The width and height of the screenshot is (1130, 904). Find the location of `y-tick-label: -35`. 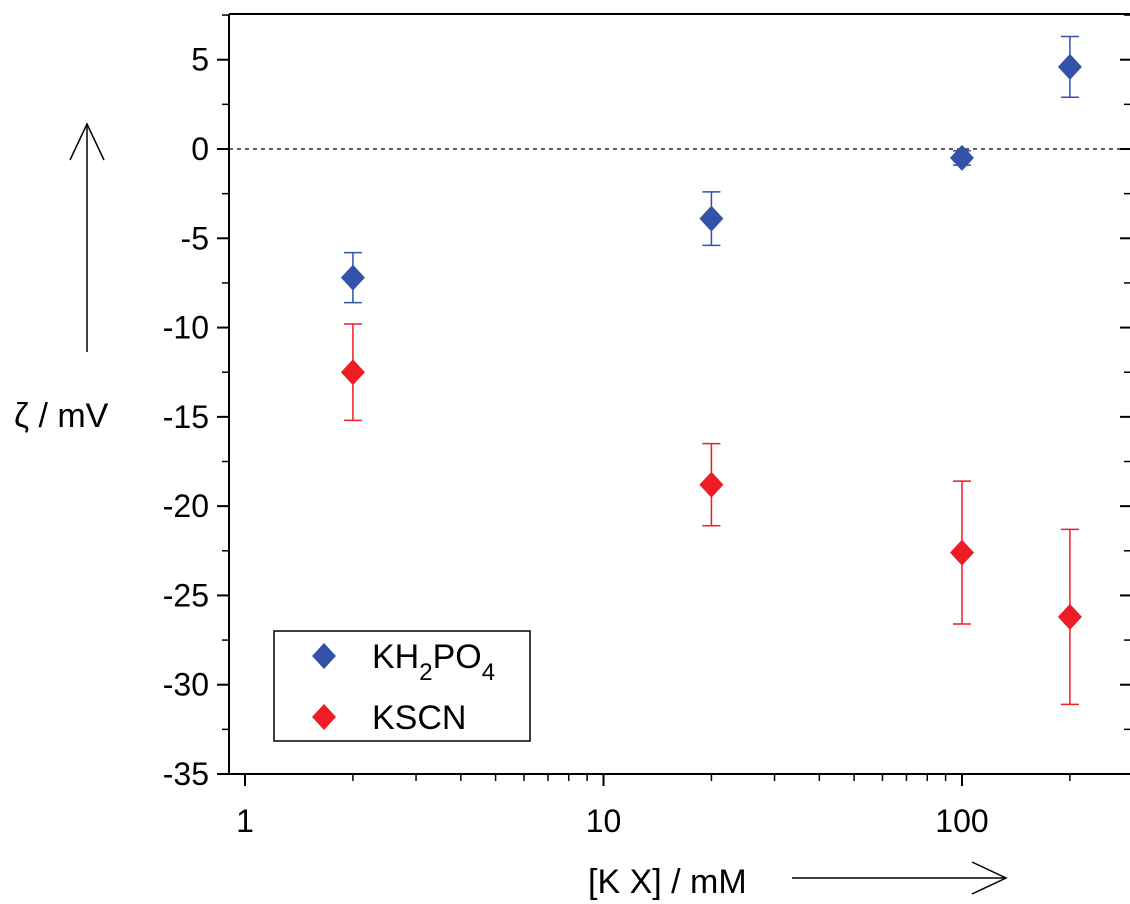

y-tick-label: -35 is located at coordinates (186, 774).